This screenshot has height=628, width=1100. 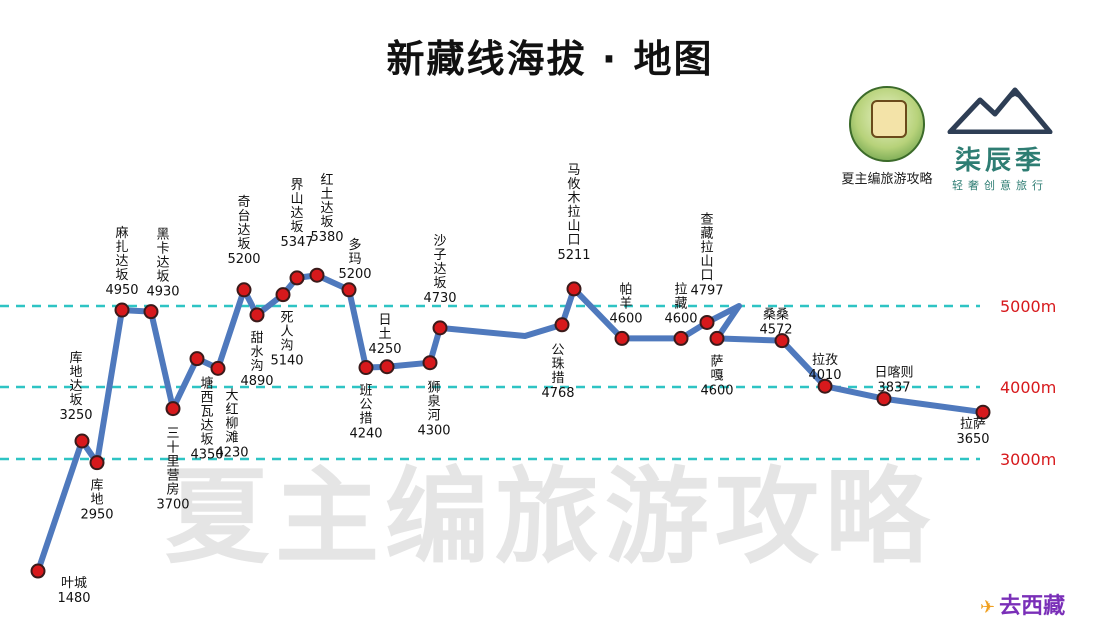 I want to click on llama-badge-icon, so click(x=887, y=124).